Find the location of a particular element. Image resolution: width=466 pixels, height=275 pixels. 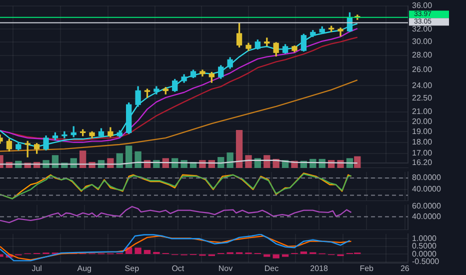

y-tick-label: 19.00 is located at coordinates (422, 131).